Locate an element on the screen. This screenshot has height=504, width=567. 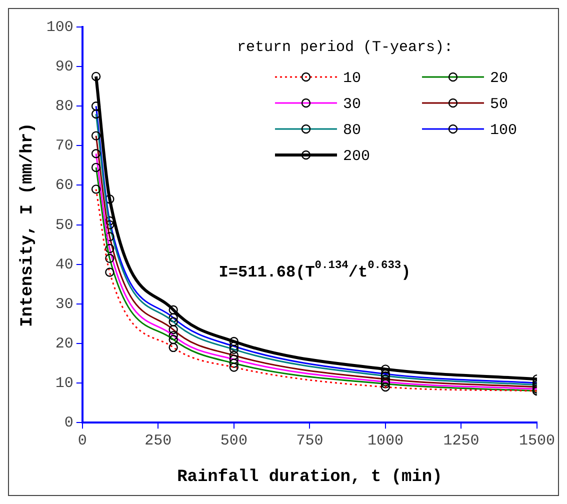
x-tick-label: 1500 is located at coordinates (537, 441).